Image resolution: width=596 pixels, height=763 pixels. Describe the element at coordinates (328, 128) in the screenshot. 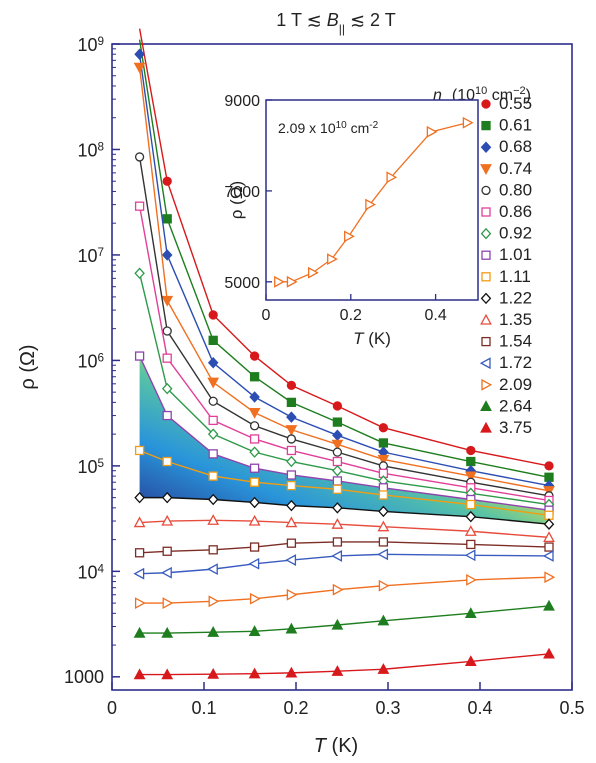

I see `inset-annotation: 2.09 x 1010 cm-2` at that location.